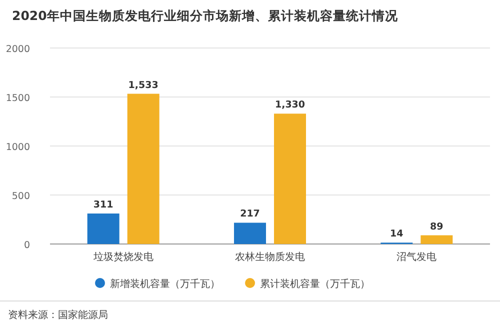 This screenshot has width=500, height=330. I want to click on x-tick-label: 沼气发电, so click(416, 257).